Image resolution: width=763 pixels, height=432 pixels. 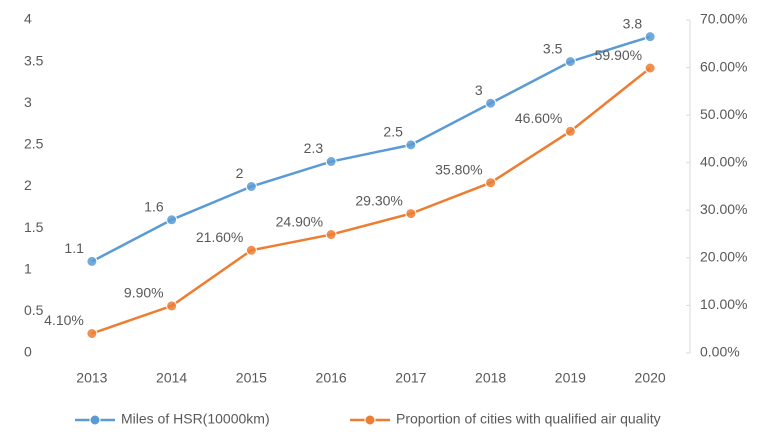 I want to click on data-label: 21.60%, so click(x=219, y=237).